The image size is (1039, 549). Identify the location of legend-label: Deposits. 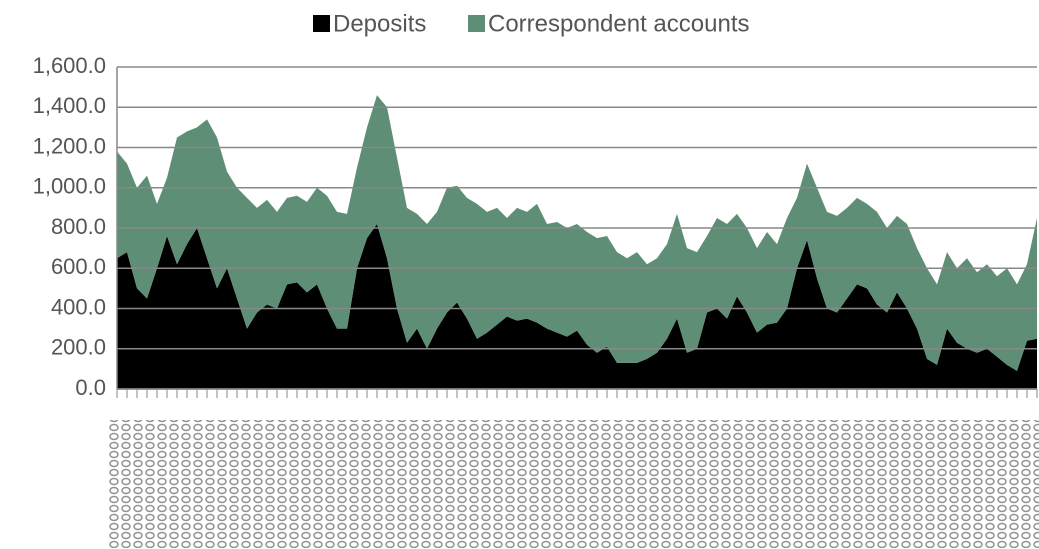
(379, 23).